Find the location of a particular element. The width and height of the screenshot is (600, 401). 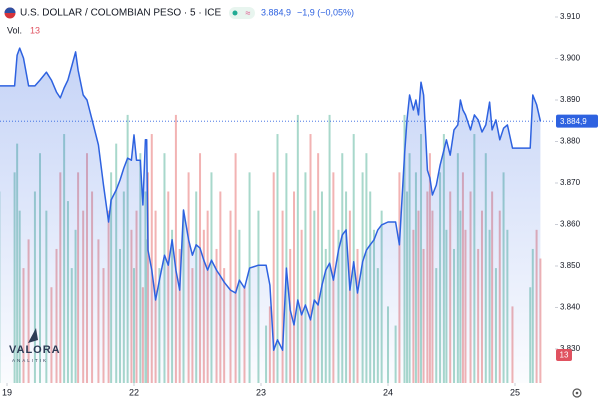

y-tick-label: 3.830 is located at coordinates (570, 348).